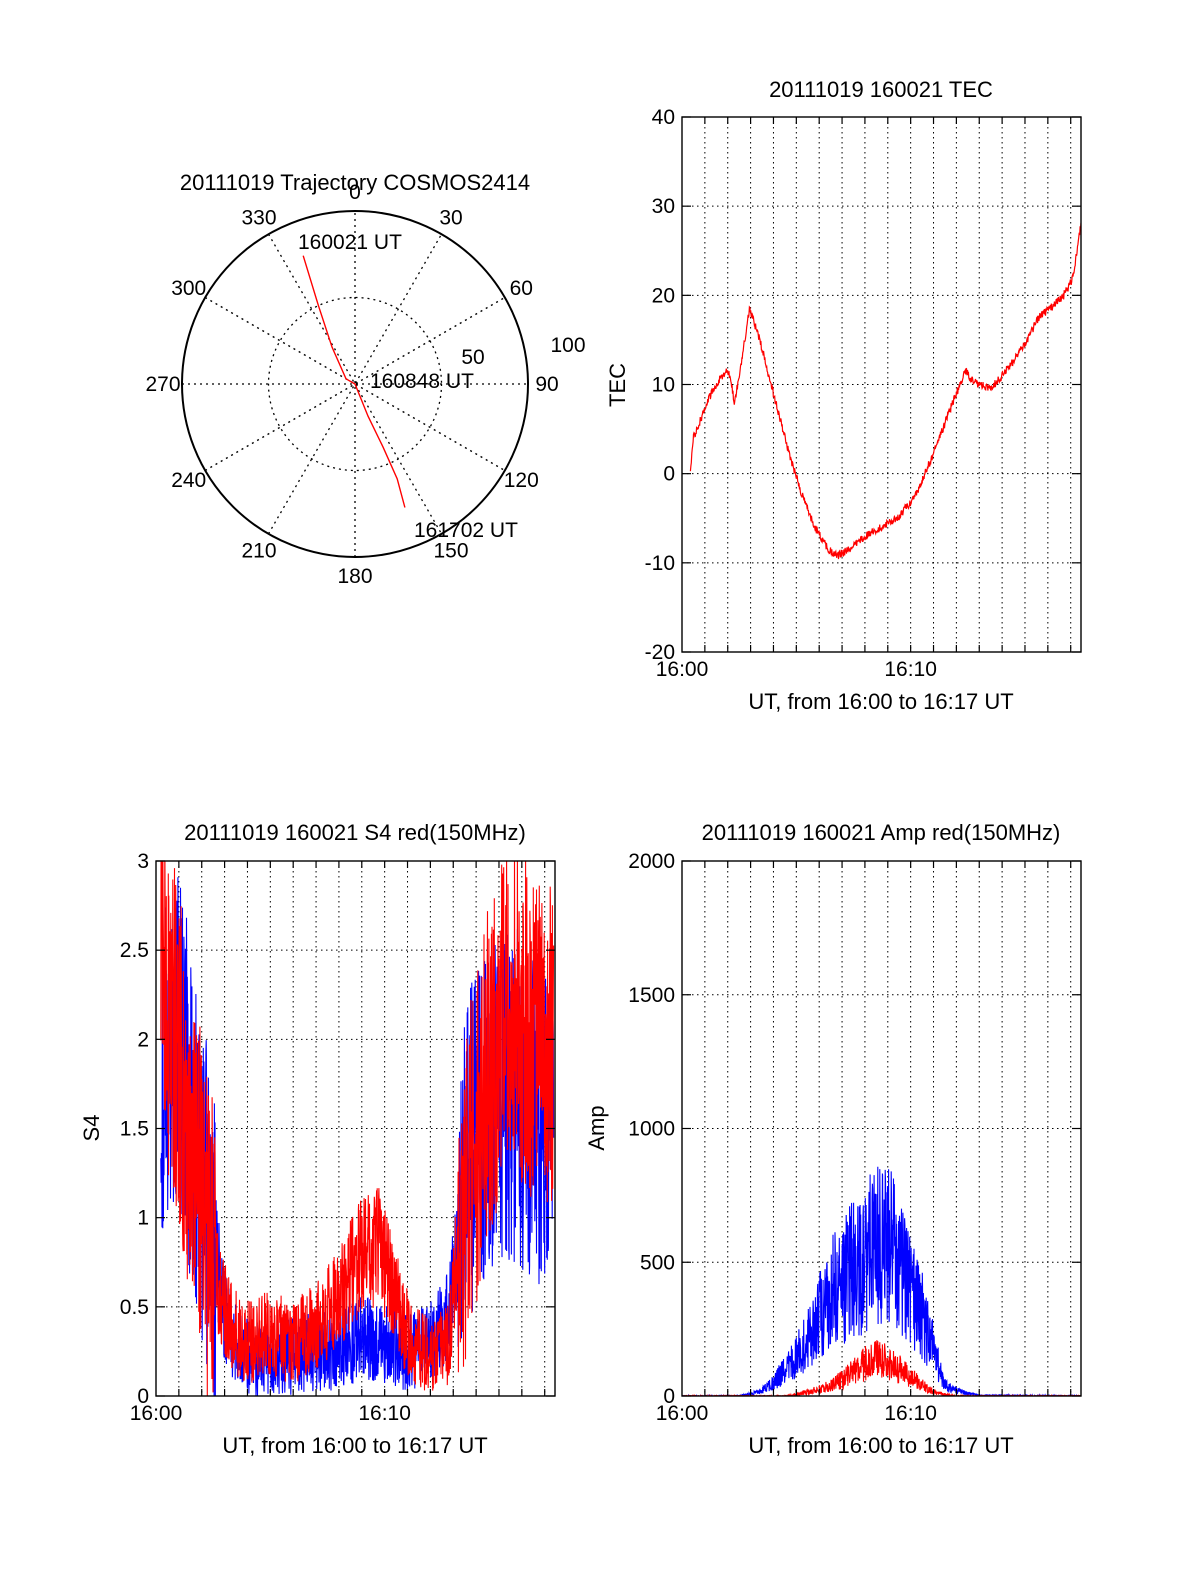 This screenshot has height=1575, width=1200. Describe the element at coordinates (156, 1413) in the screenshot. I see `s4-xtick-label-0: 16:00` at that location.